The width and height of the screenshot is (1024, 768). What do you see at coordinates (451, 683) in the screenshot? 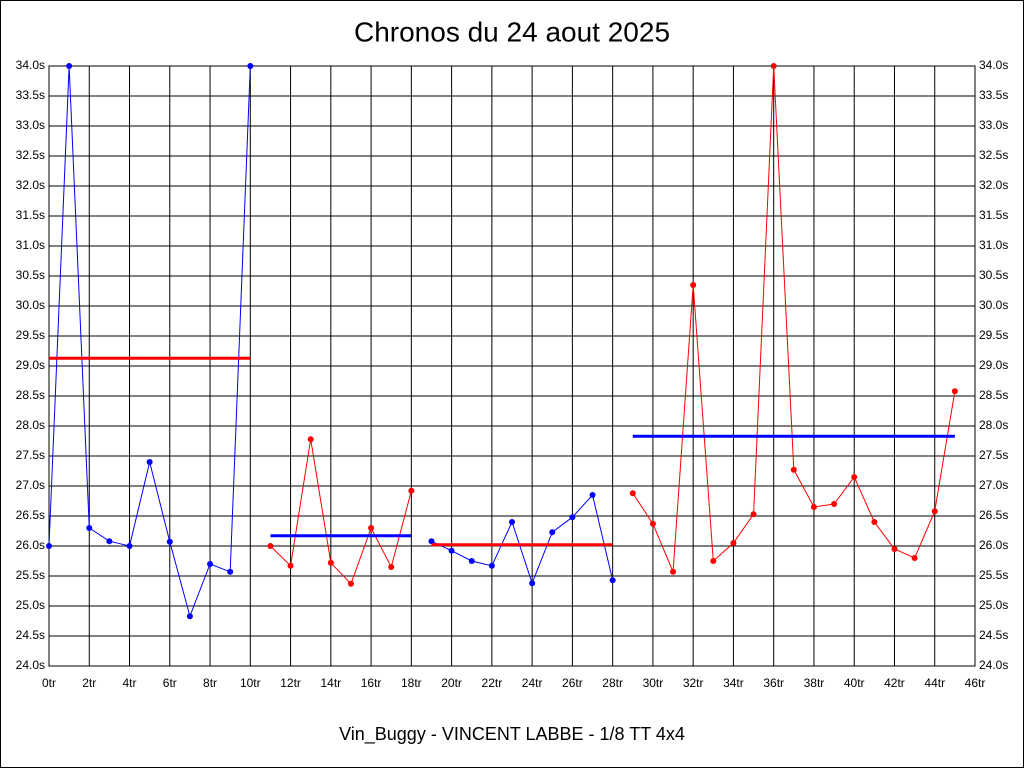
I see `x-tick-label: 20tr` at bounding box center [451, 683].